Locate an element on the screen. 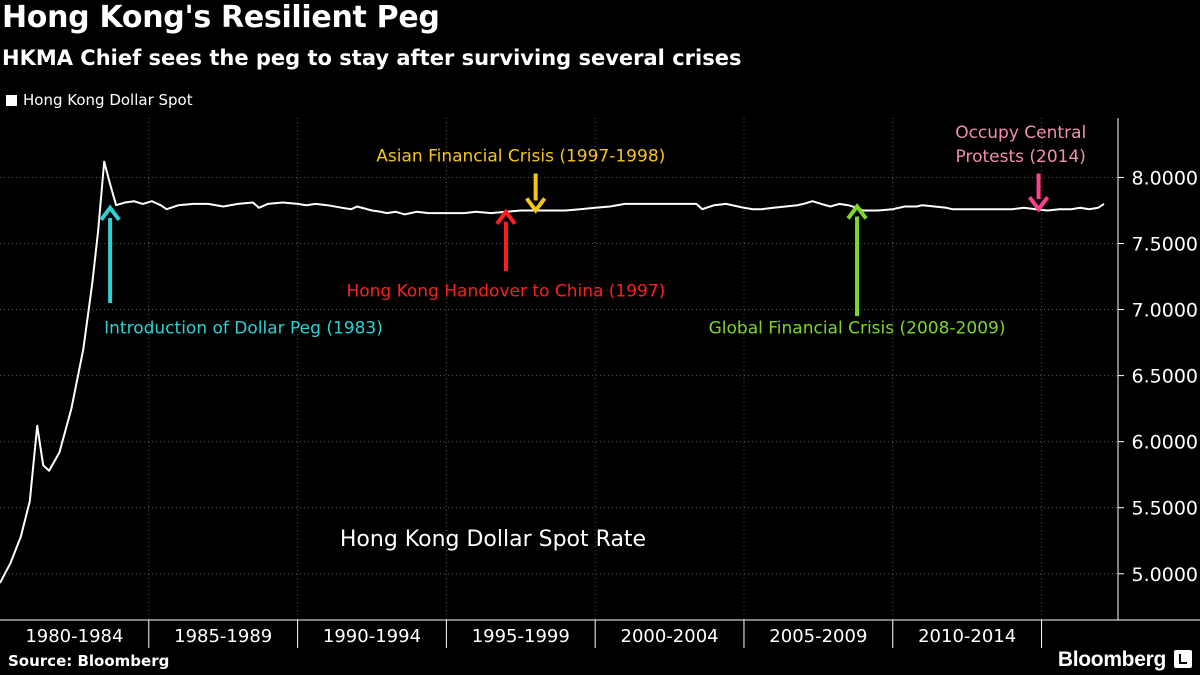 Image resolution: width=1200 pixels, height=675 pixels. x-tick-label: 1980-1984 is located at coordinates (74, 636).